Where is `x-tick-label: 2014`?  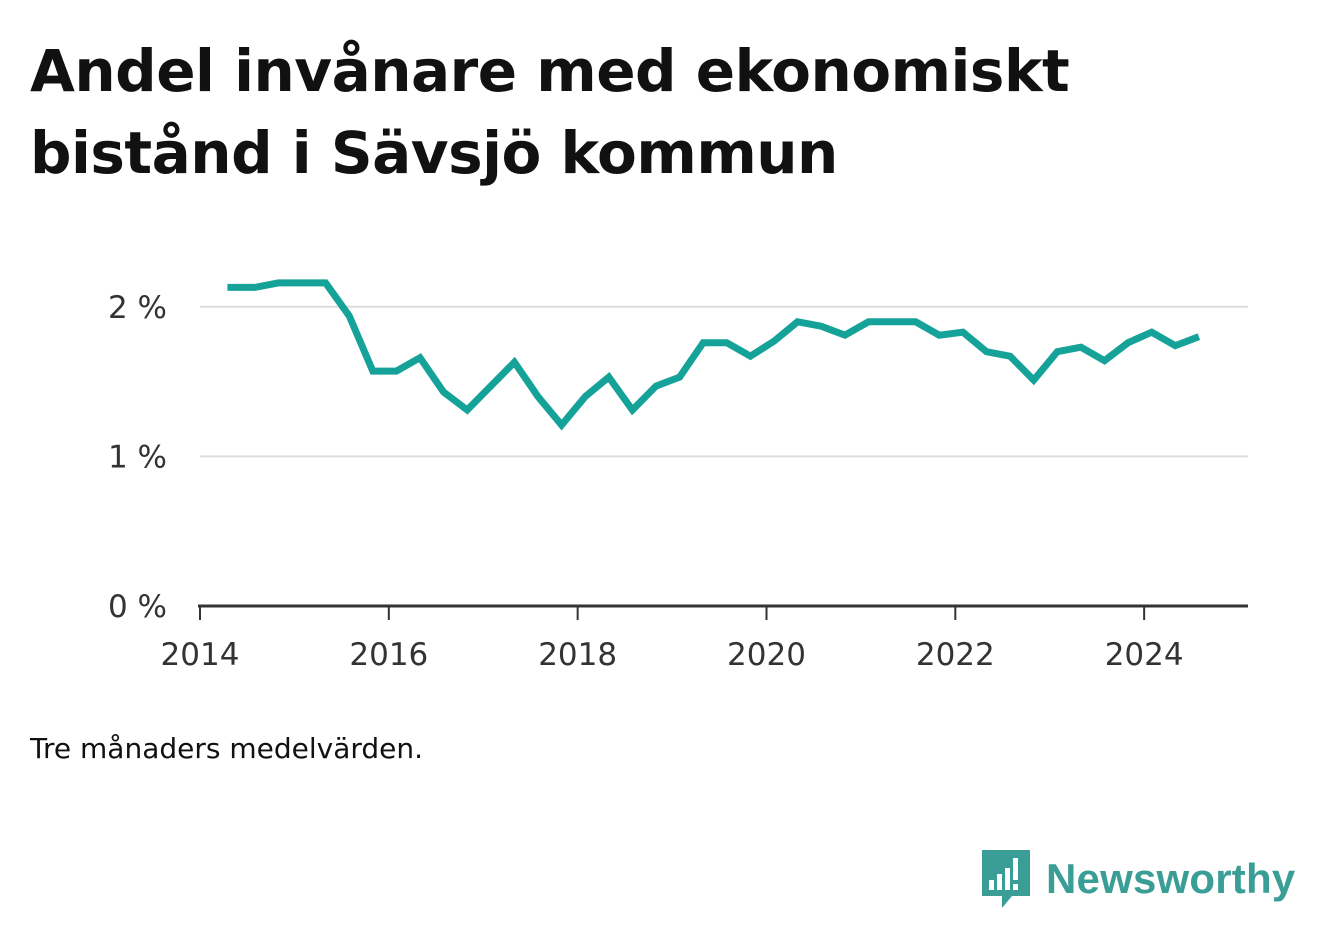
x-tick-label: 2014 is located at coordinates (200, 655).